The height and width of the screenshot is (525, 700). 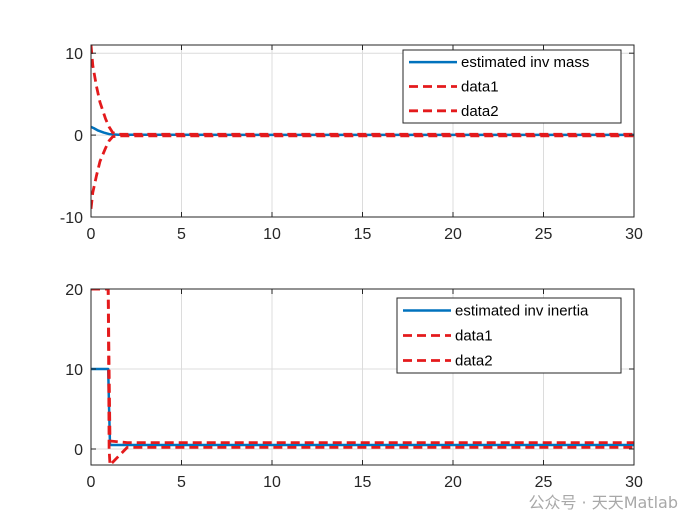 I want to click on series-line-data2, so click(x=362, y=171).